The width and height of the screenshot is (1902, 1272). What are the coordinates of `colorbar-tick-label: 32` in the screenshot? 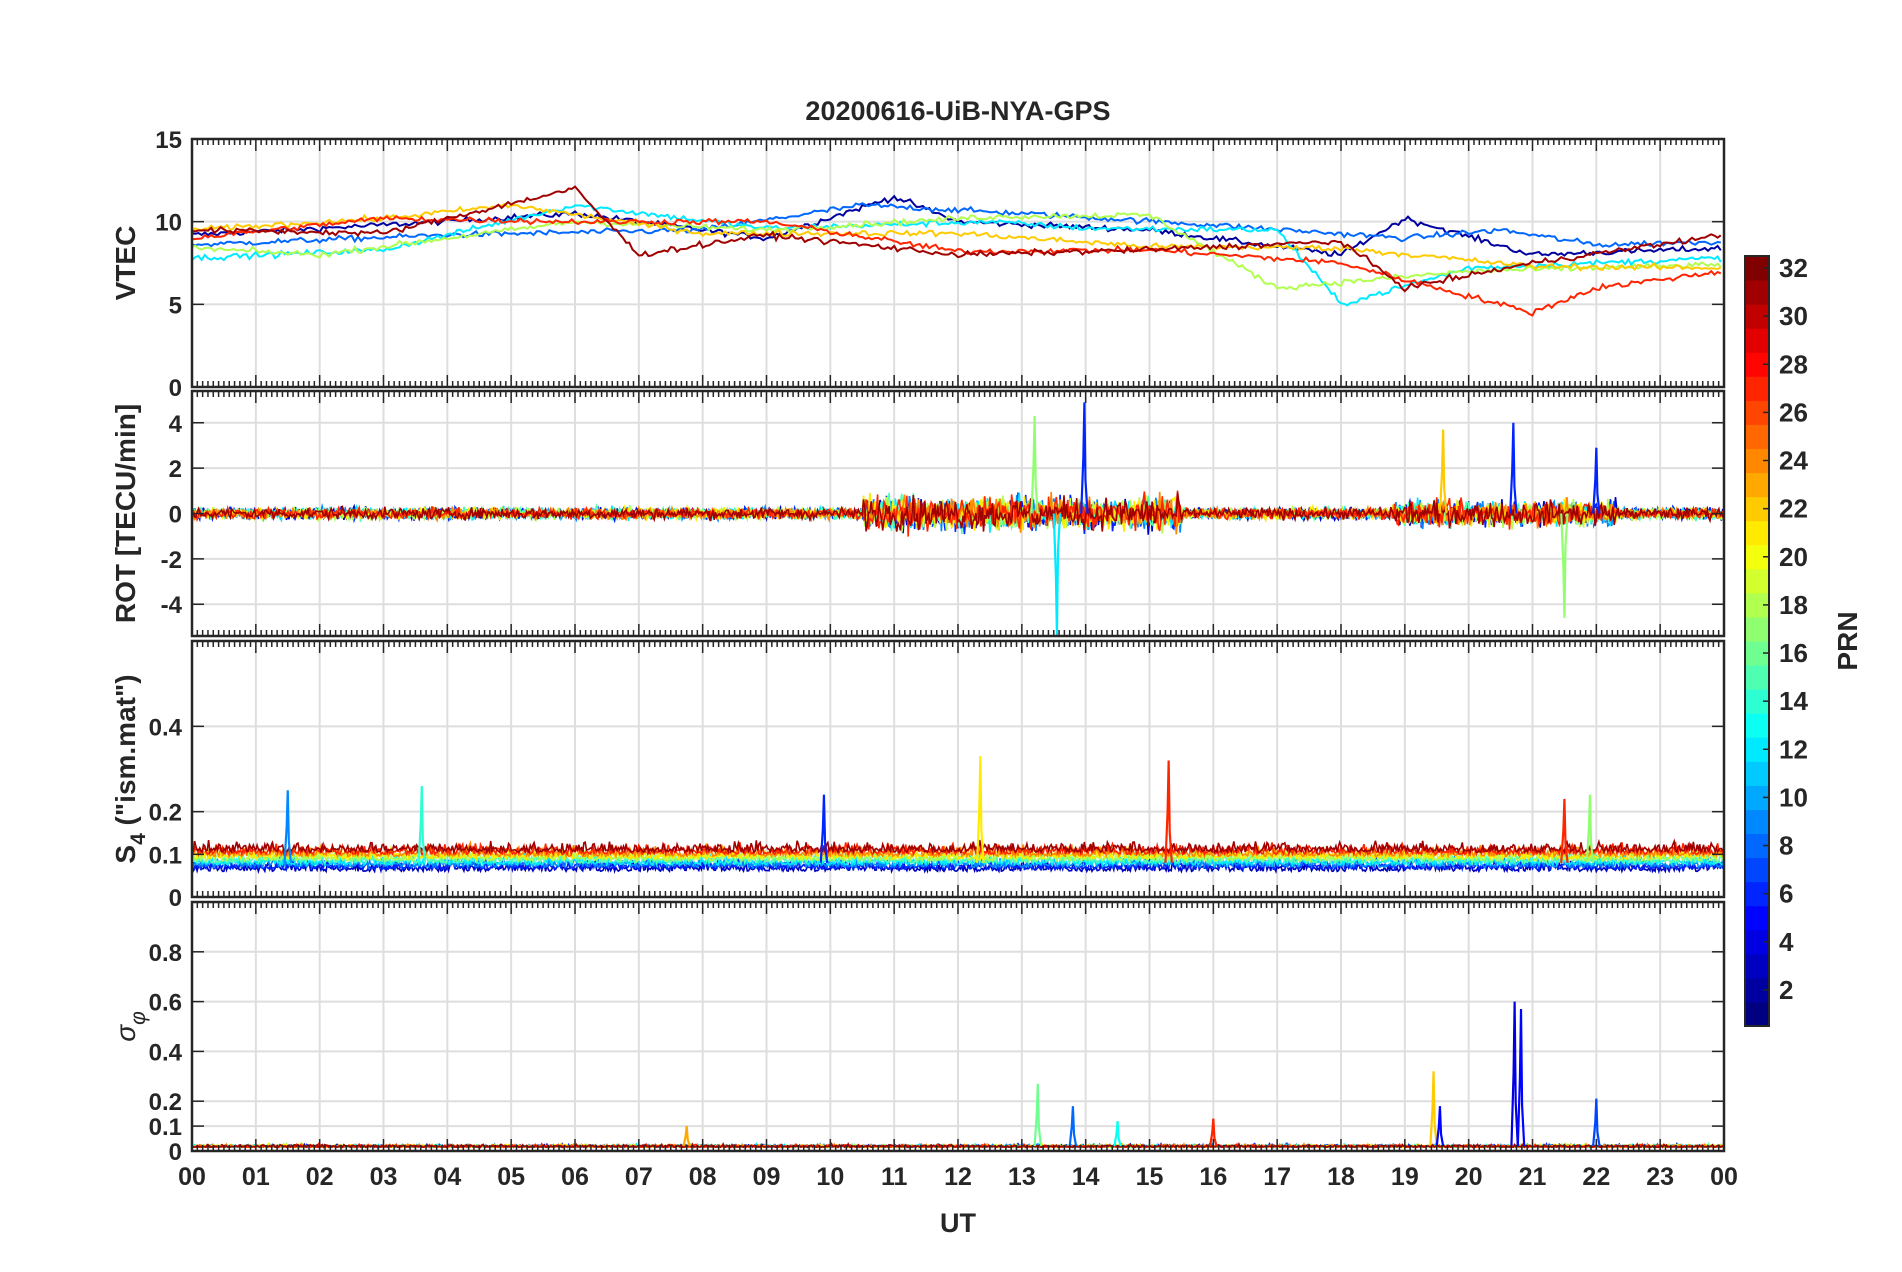 It's located at (1793, 268).